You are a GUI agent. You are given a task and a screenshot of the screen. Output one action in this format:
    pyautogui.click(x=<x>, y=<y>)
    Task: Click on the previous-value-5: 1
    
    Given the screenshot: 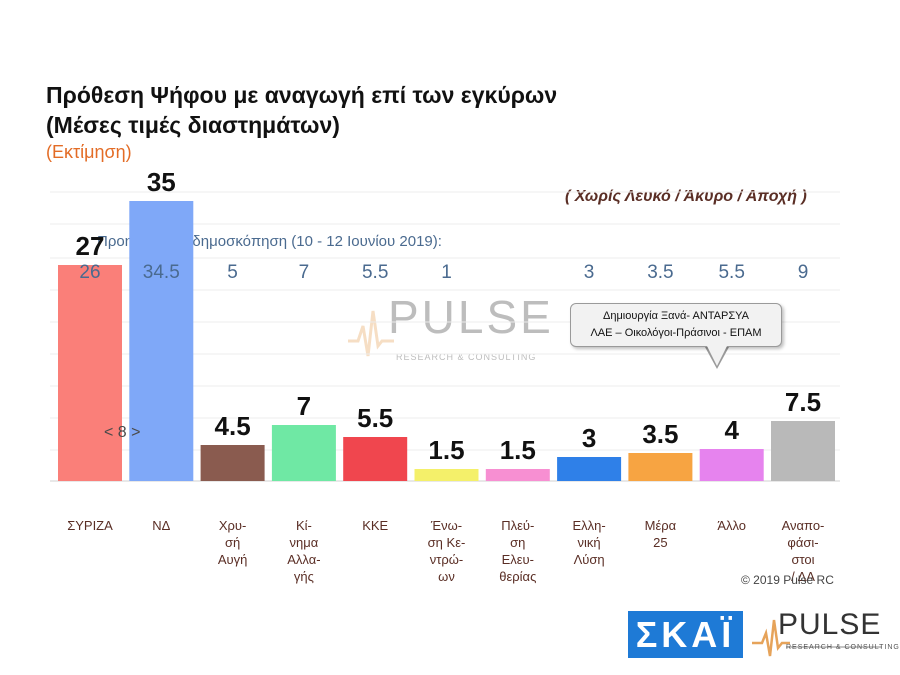 What is the action you would take?
    pyautogui.click(x=446, y=272)
    